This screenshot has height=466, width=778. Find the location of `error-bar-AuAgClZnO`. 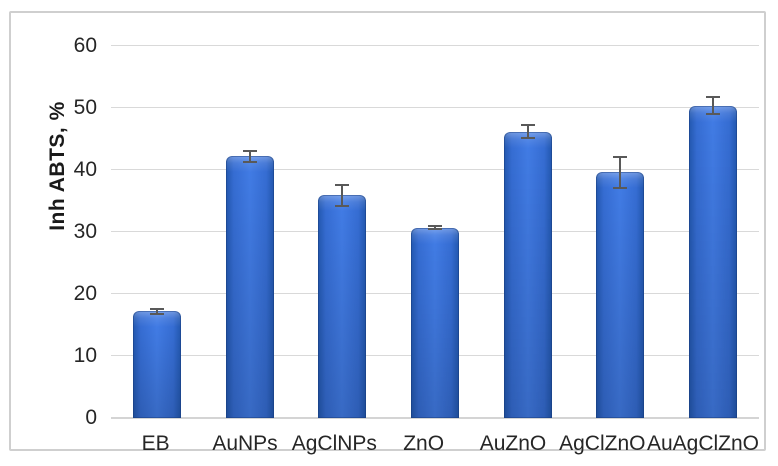

error-bar-AuAgClZnO is located at coordinates (713, 105).